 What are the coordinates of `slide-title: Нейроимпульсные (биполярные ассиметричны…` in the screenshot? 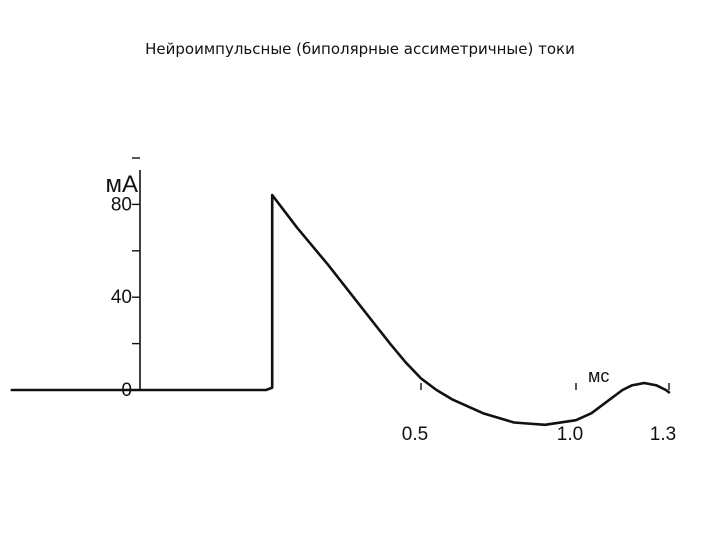 It's located at (360, 49).